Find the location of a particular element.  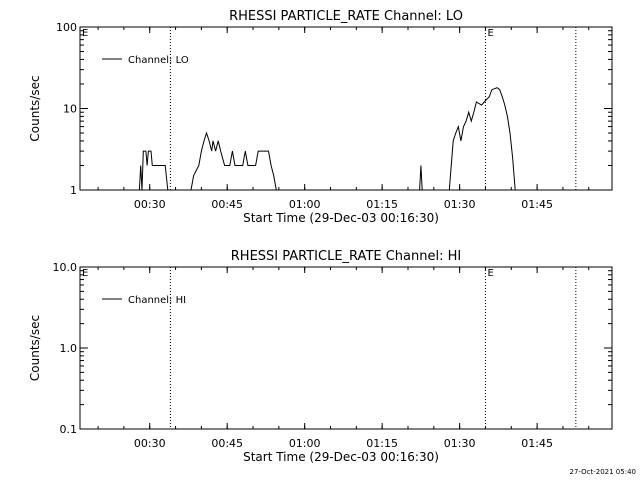

y-tick-label: 10 is located at coordinates (70, 109).